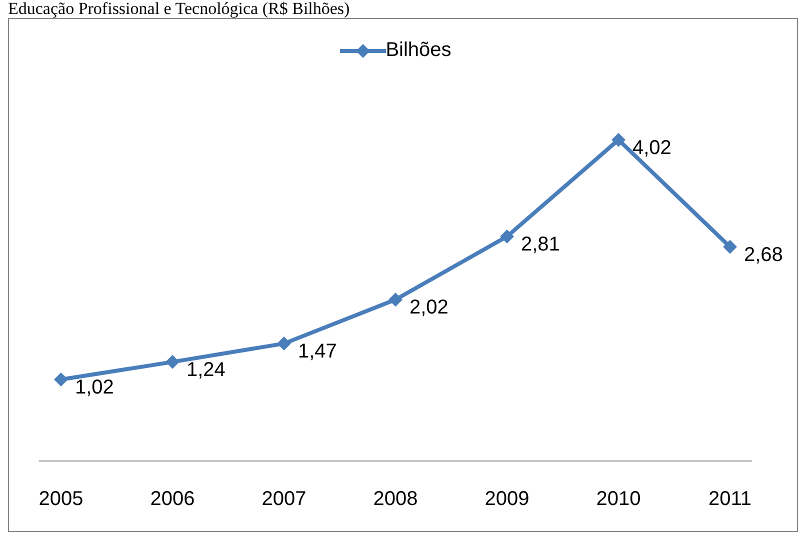 The width and height of the screenshot is (800, 534). What do you see at coordinates (429, 307) in the screenshot?
I see `data-label: 2,02` at bounding box center [429, 307].